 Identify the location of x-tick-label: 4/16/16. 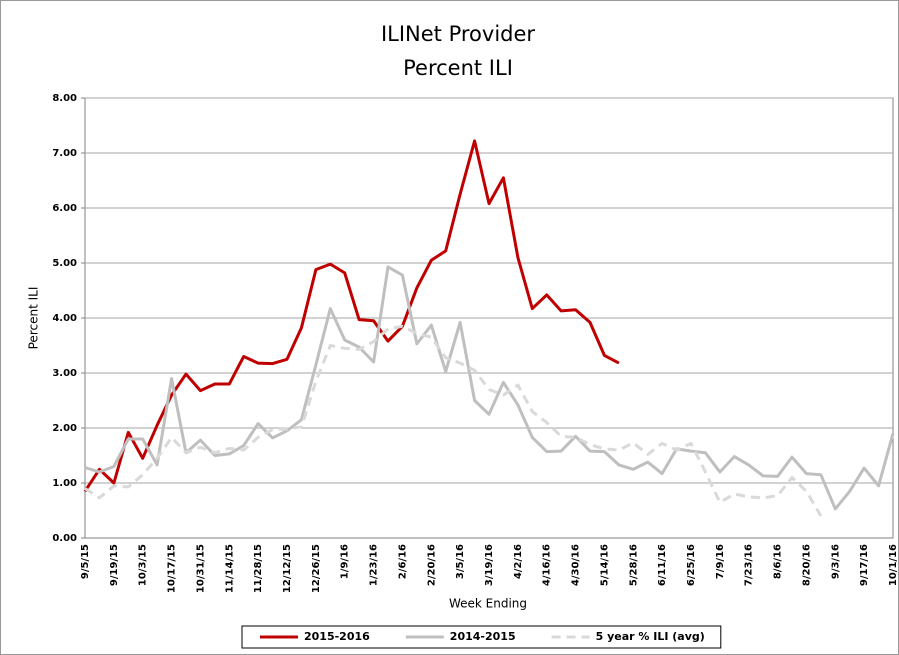
(547, 565).